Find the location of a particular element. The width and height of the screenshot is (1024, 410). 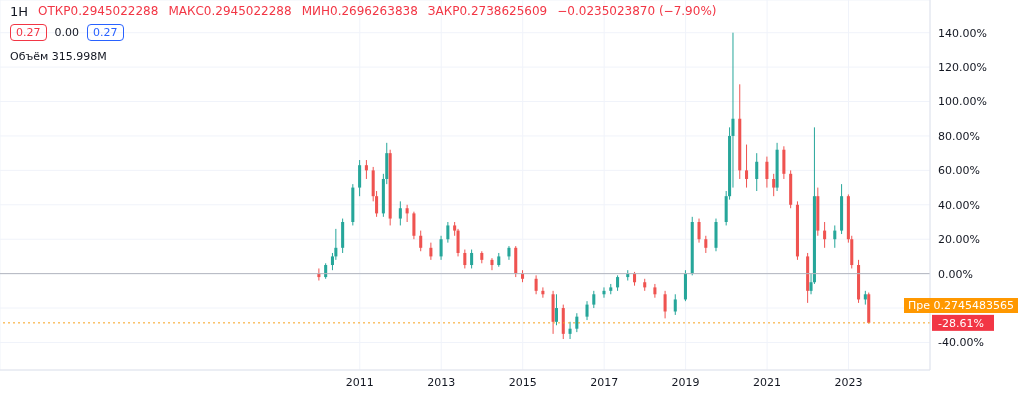

annotation: Пре 0.2745483565 is located at coordinates (961, 305).